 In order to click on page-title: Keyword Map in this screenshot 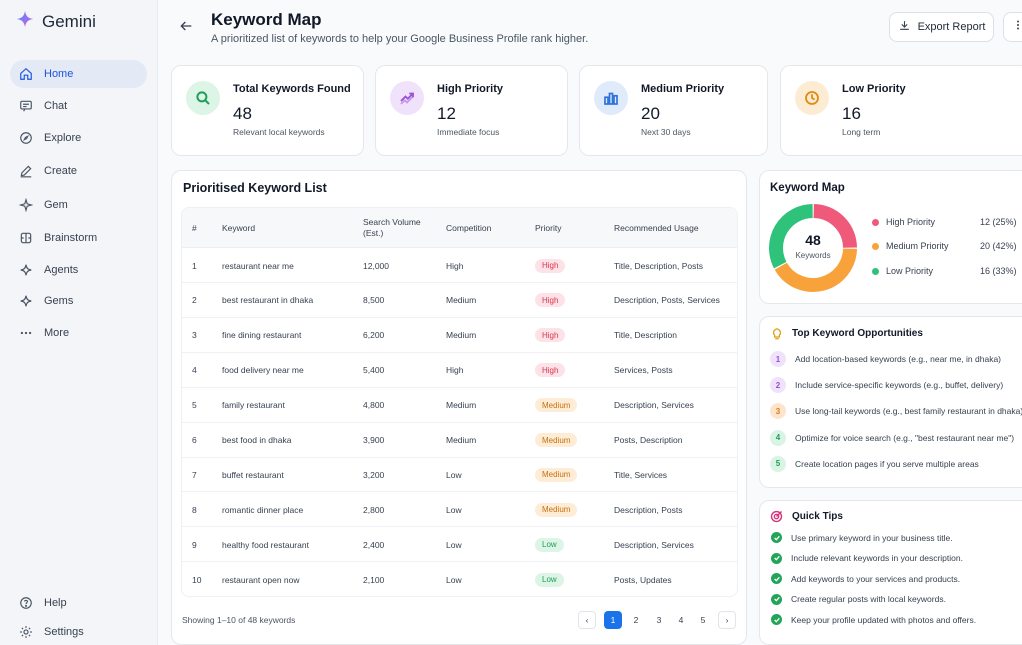, I will do `click(266, 19)`.